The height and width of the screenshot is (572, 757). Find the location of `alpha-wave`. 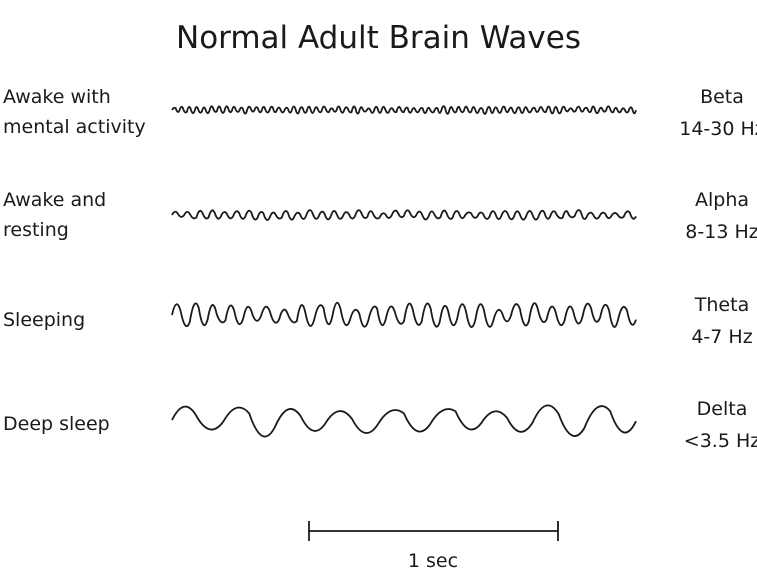

alpha-wave is located at coordinates (404, 215).